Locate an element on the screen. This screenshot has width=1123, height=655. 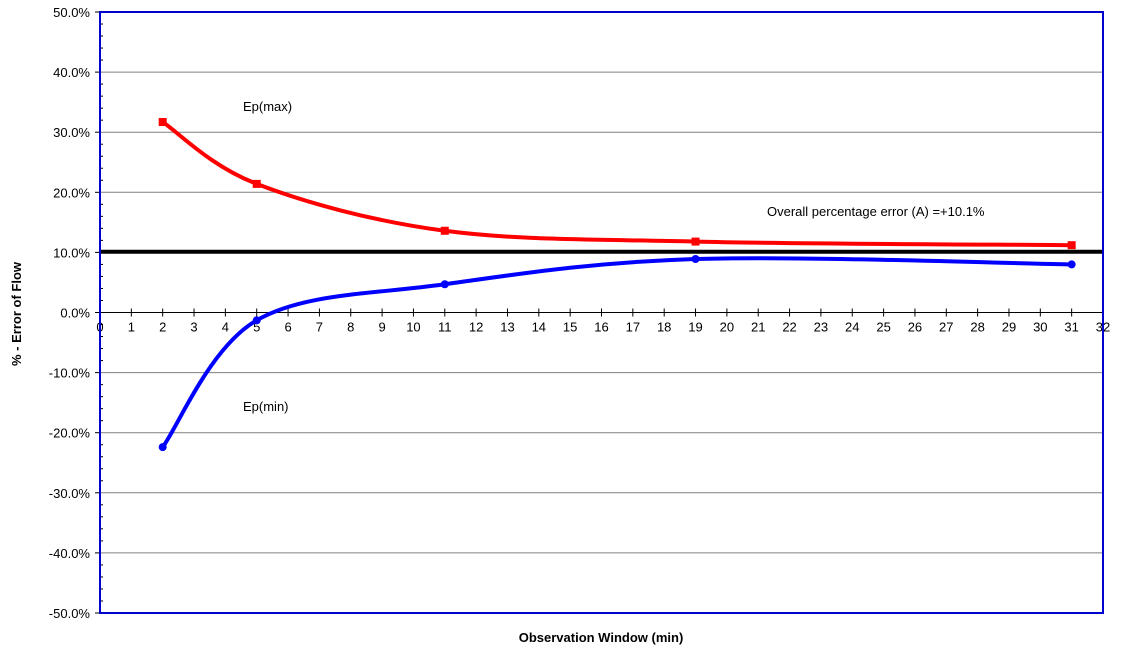
y-tick-label: 10.0% is located at coordinates (71, 252).